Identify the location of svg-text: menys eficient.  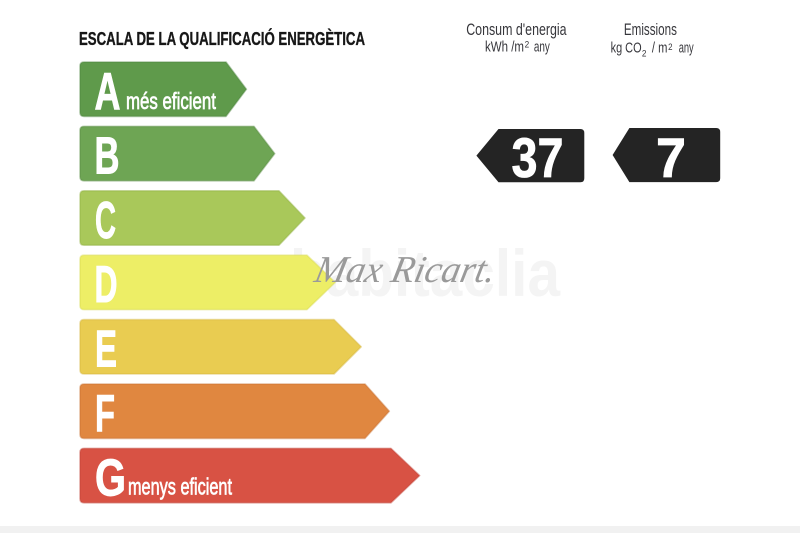
(180, 487).